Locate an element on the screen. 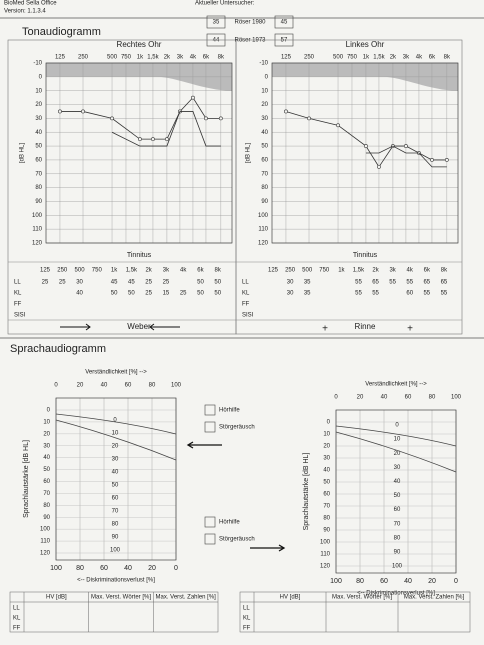  table-header: 1,5k is located at coordinates (132, 271).